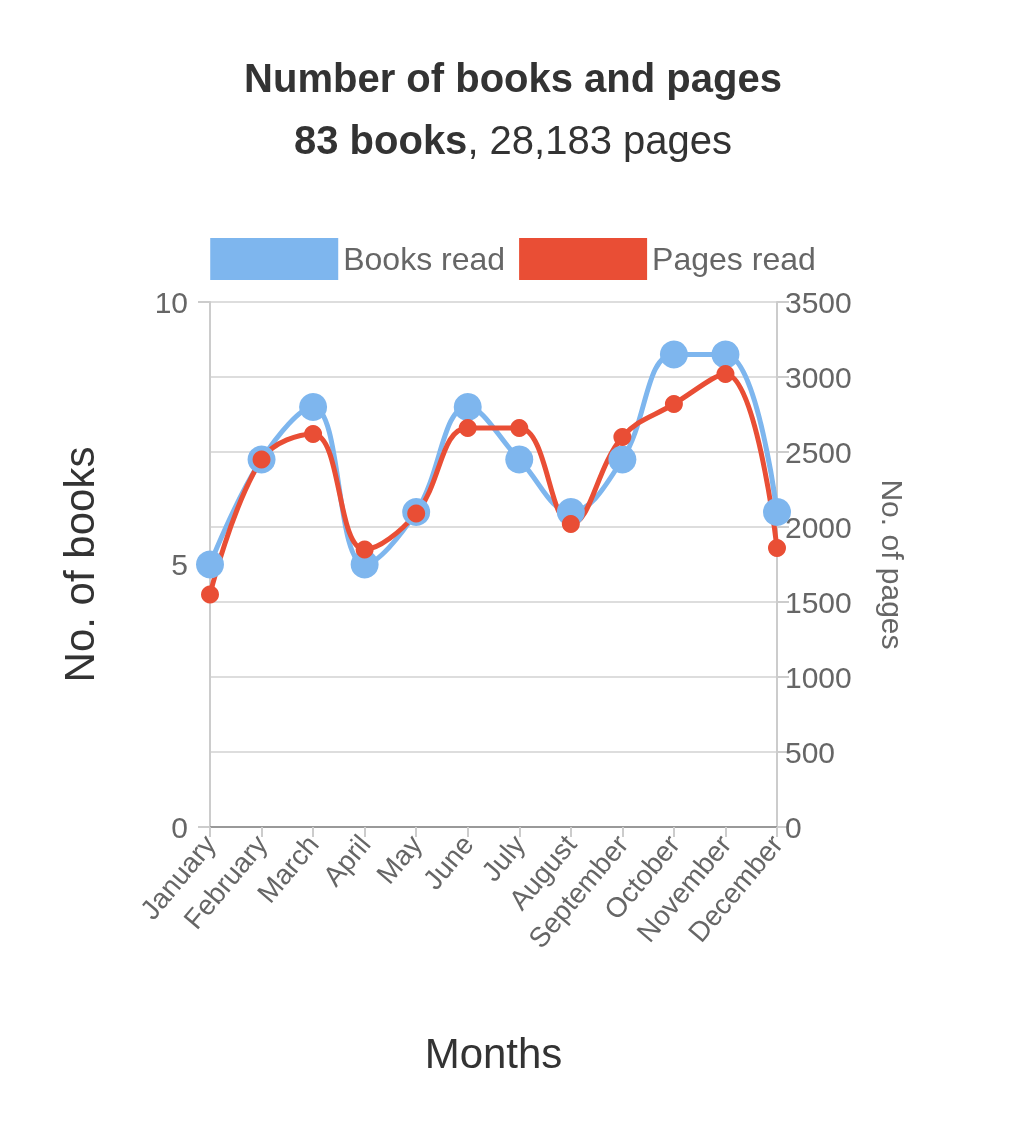 The height and width of the screenshot is (1121, 1026). Describe the element at coordinates (818, 452) in the screenshot. I see `y2-tick-label: 2500` at that location.